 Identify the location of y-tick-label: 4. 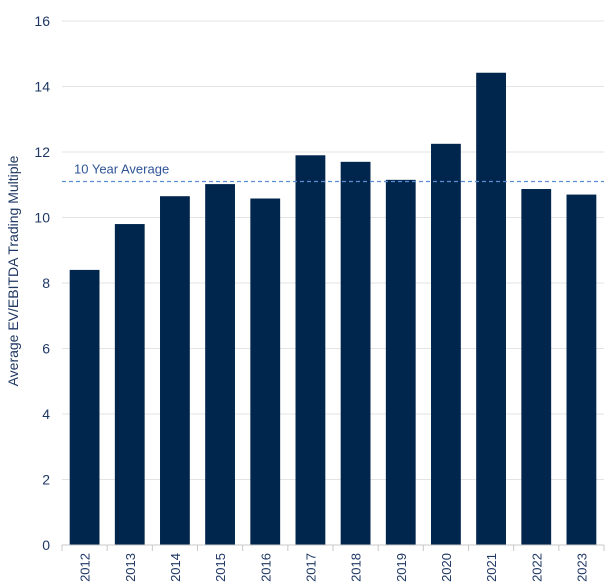
(46, 414).